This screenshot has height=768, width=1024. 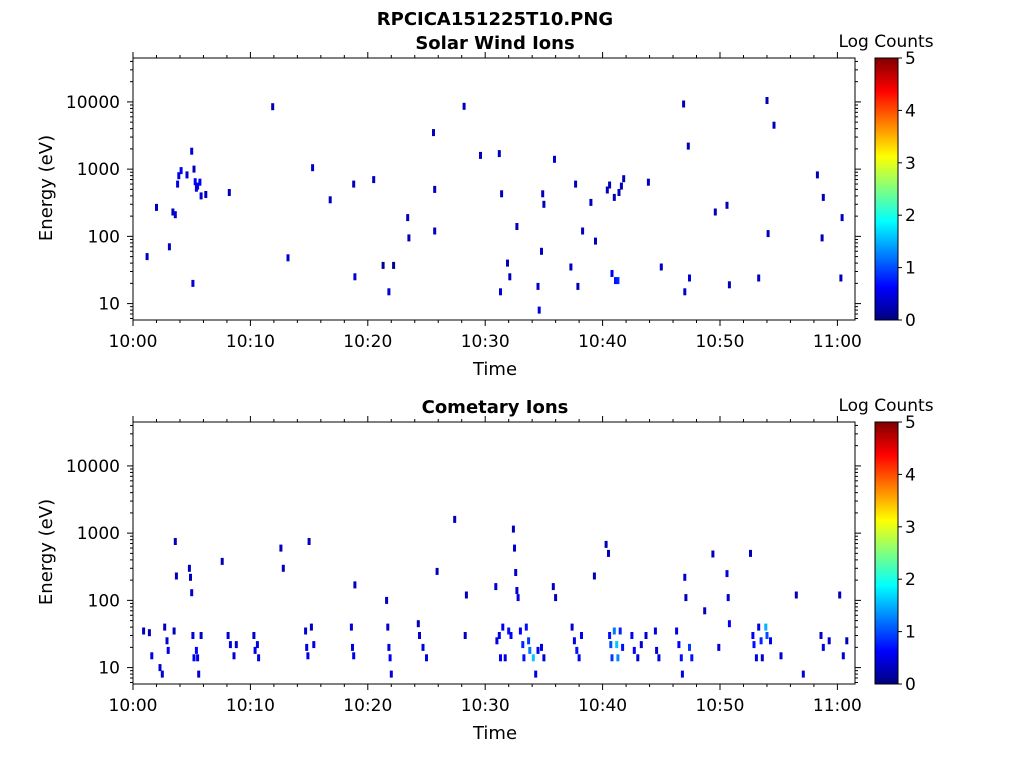 What do you see at coordinates (495, 19) in the screenshot?
I see `figure-title: RPCICA151225T10.PNG` at bounding box center [495, 19].